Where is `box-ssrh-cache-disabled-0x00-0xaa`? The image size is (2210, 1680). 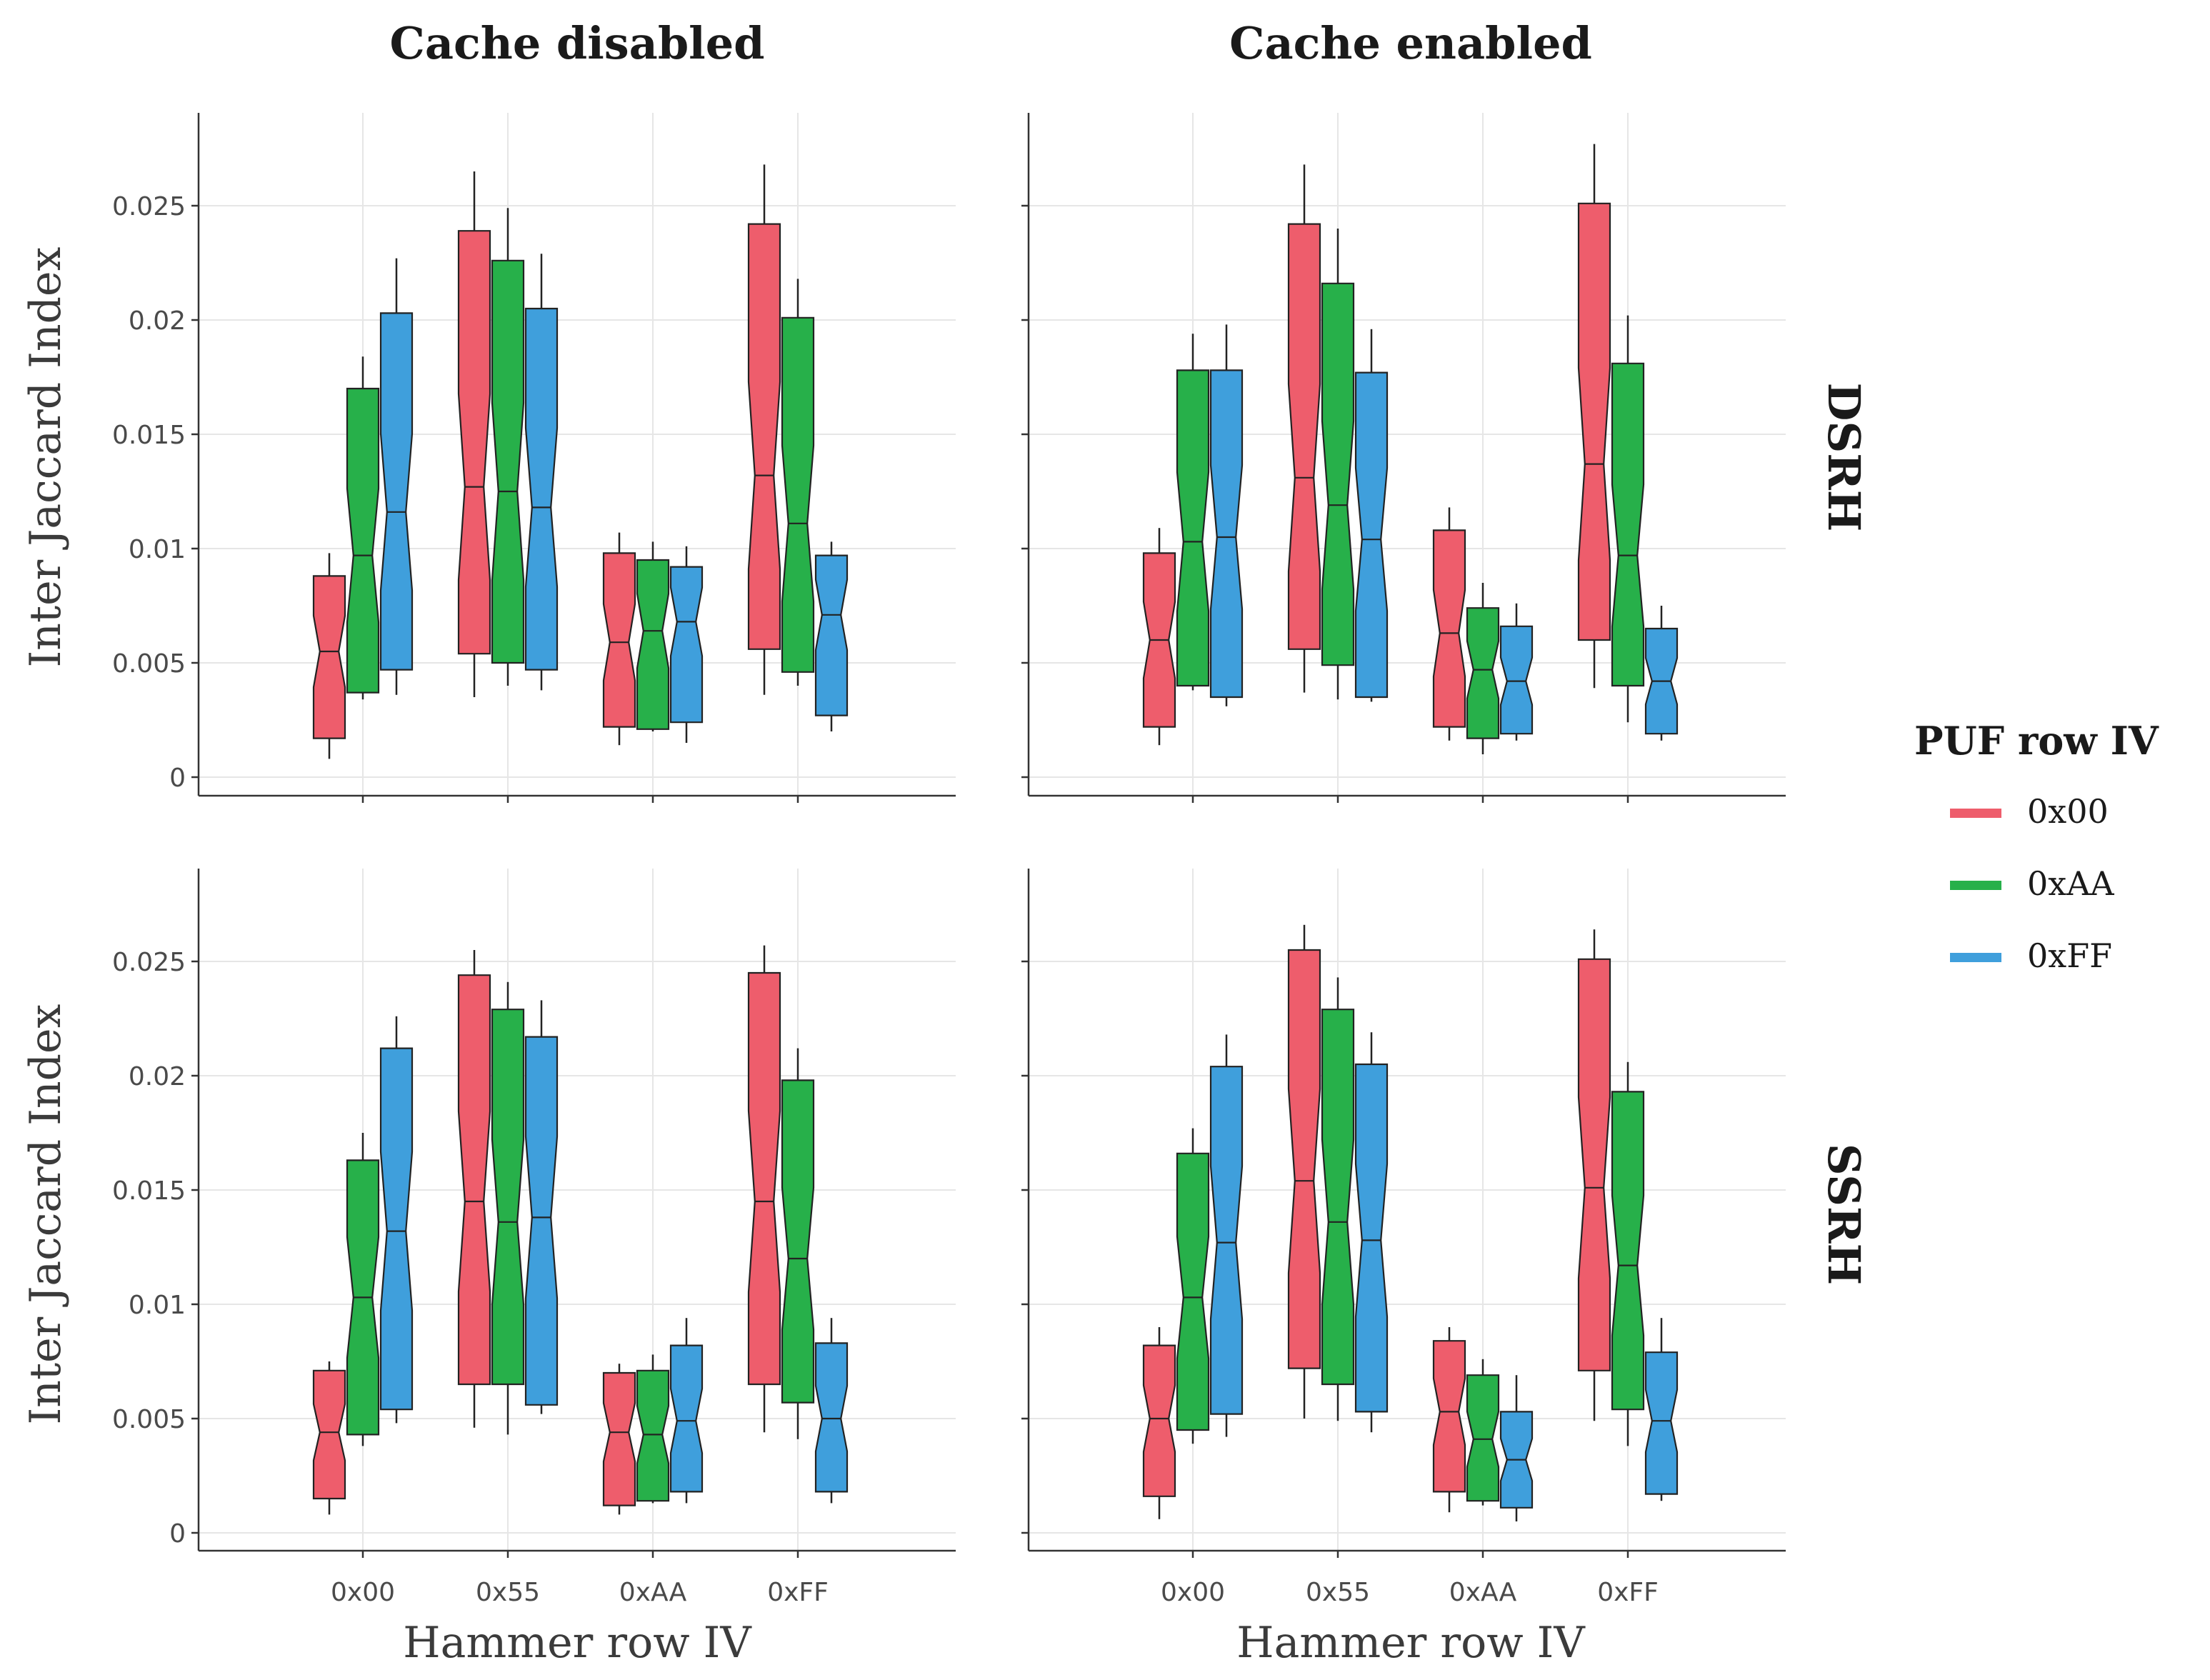 box-ssrh-cache-disabled-0x00-0xaa is located at coordinates (363, 1289).